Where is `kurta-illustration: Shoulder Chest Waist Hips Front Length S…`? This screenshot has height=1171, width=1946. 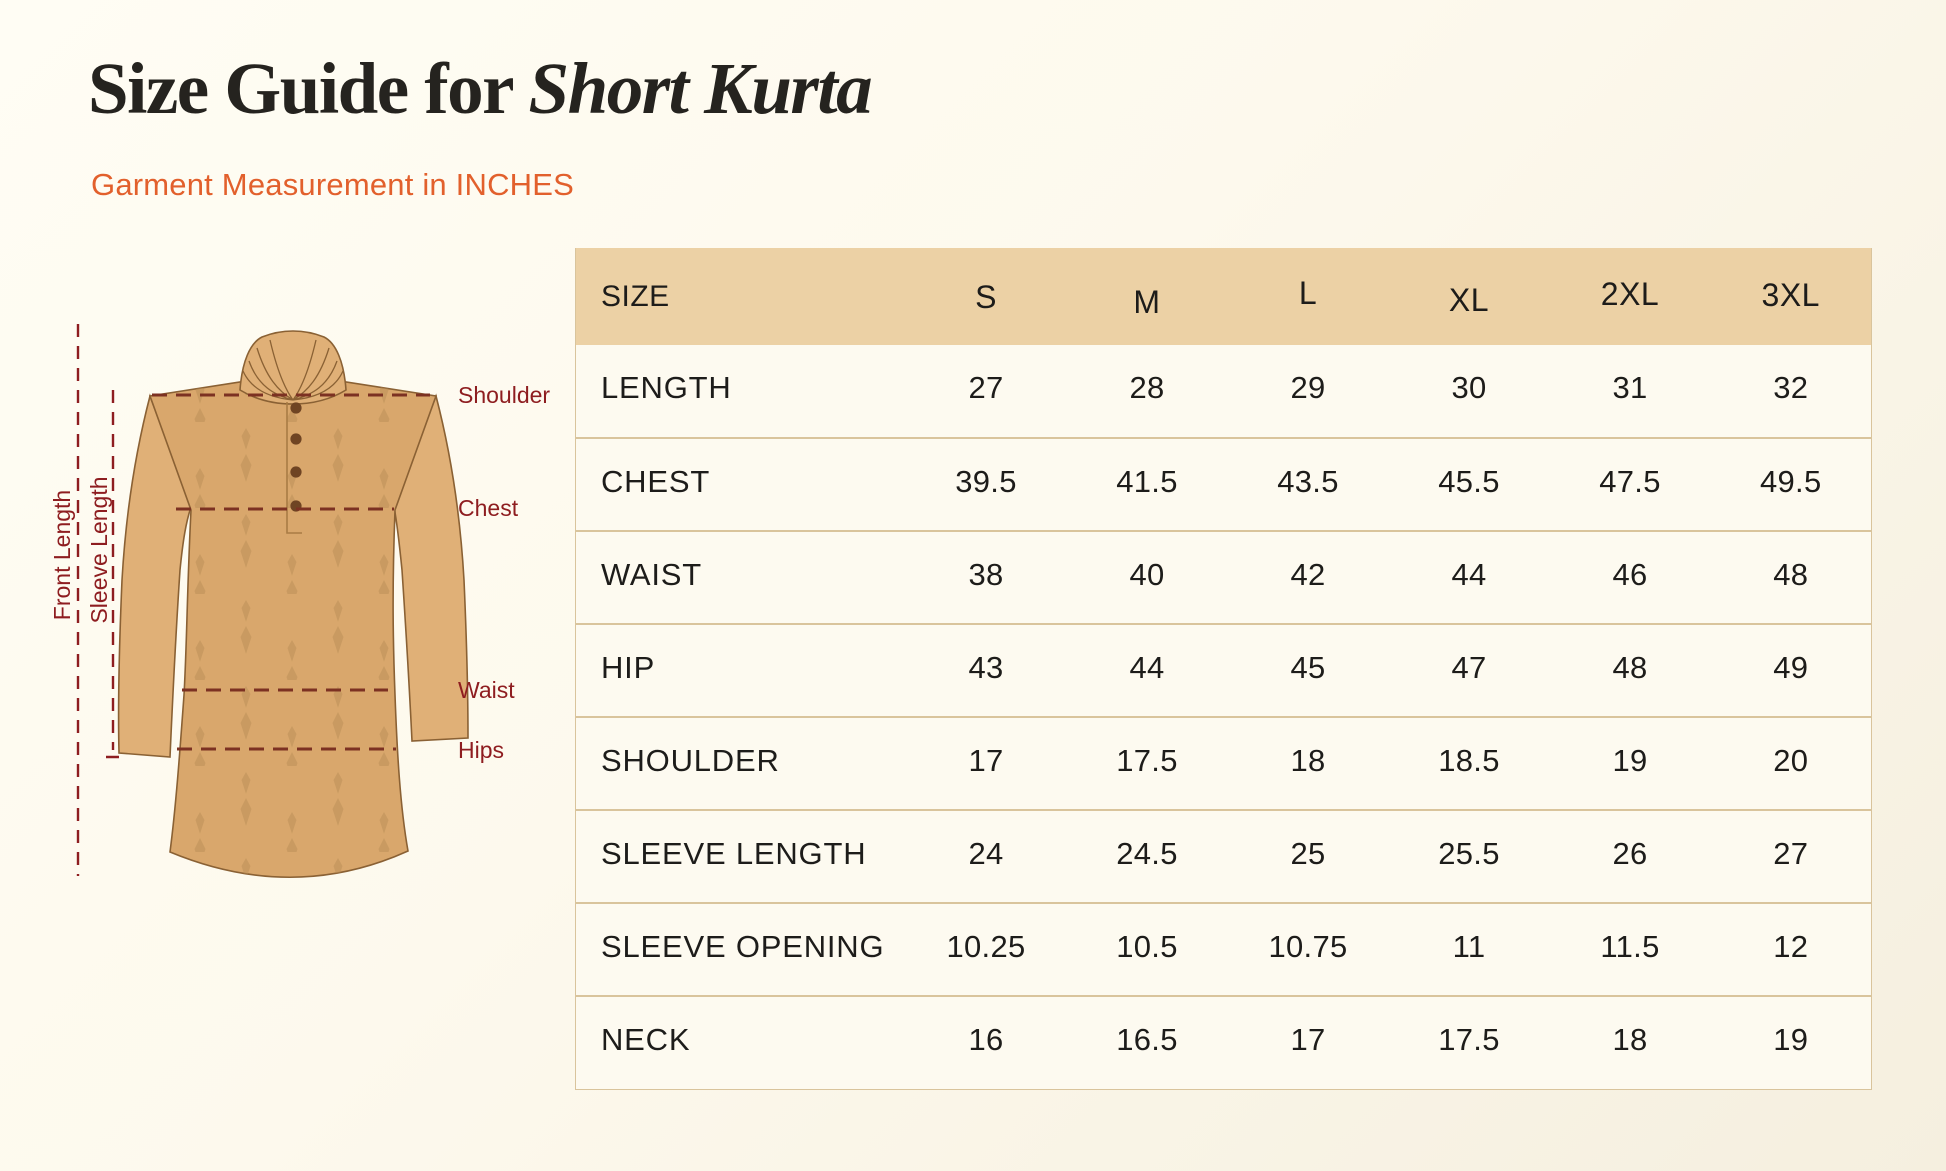 kurta-illustration: Shoulder Chest Waist Hips Front Length S… is located at coordinates (299, 601).